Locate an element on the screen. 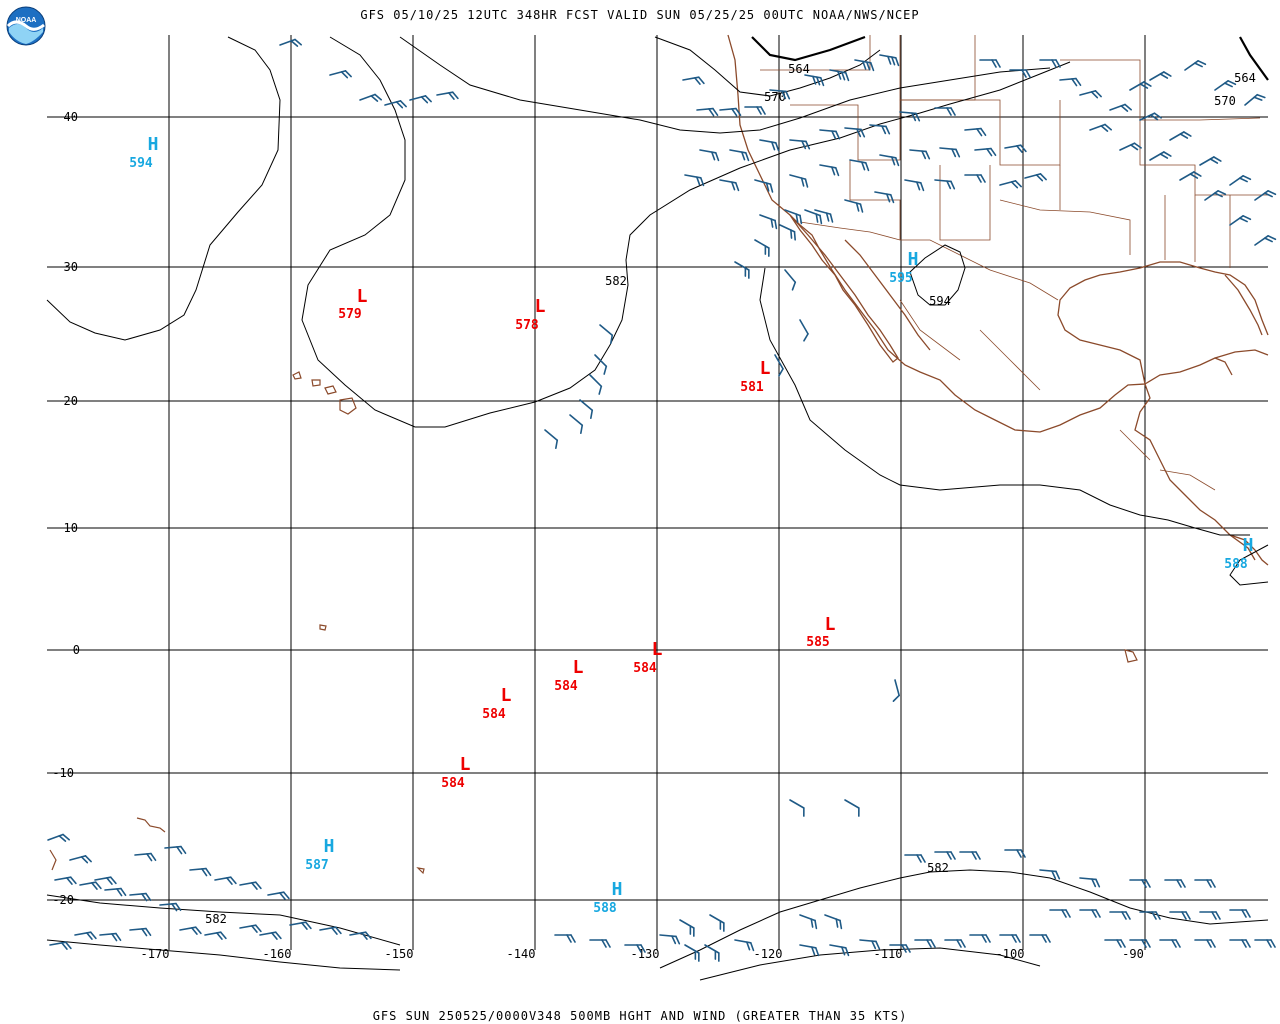 The width and height of the screenshot is (1280, 1024). hawaii-kauai is located at coordinates (297, 375).